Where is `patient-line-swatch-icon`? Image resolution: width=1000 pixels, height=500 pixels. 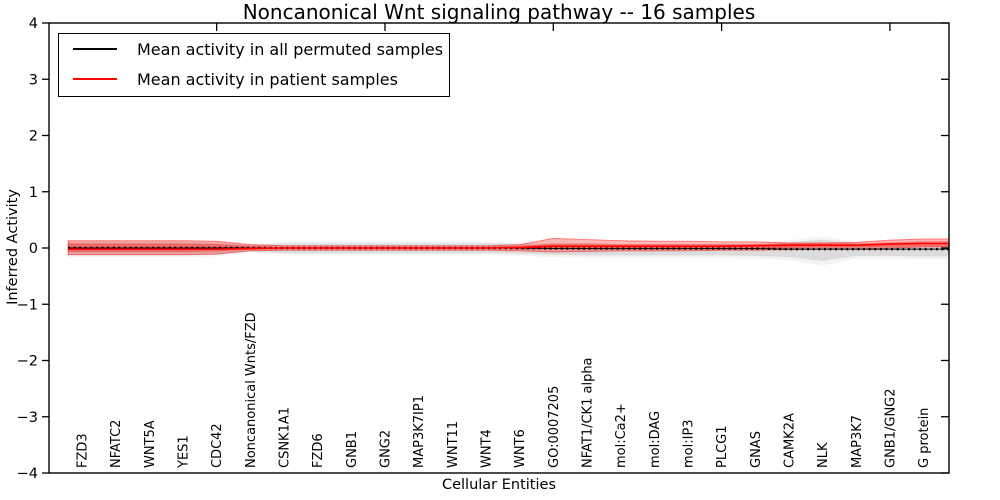
patient-line-swatch-icon is located at coordinates (95, 79).